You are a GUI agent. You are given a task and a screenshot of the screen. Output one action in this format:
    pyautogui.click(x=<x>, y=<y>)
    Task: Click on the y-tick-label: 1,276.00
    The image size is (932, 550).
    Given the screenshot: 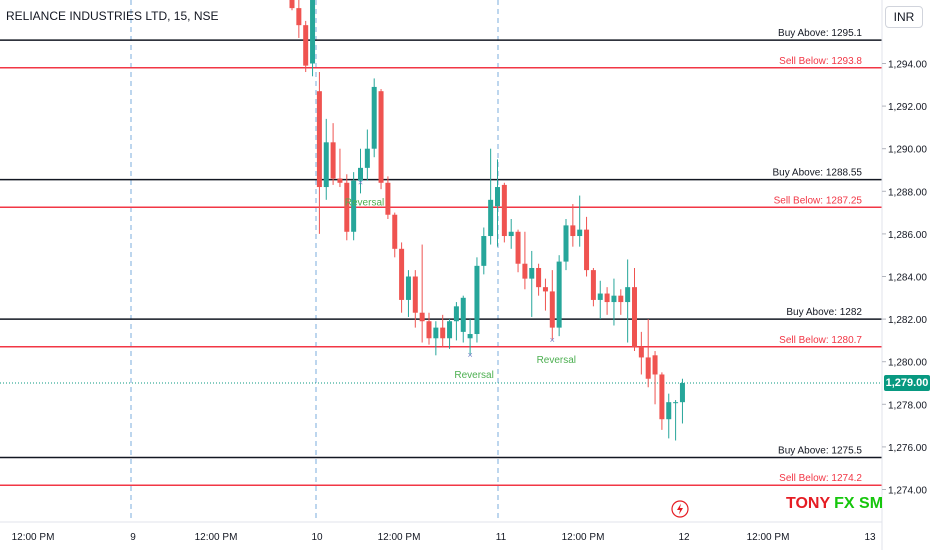 What is the action you would take?
    pyautogui.click(x=907, y=448)
    